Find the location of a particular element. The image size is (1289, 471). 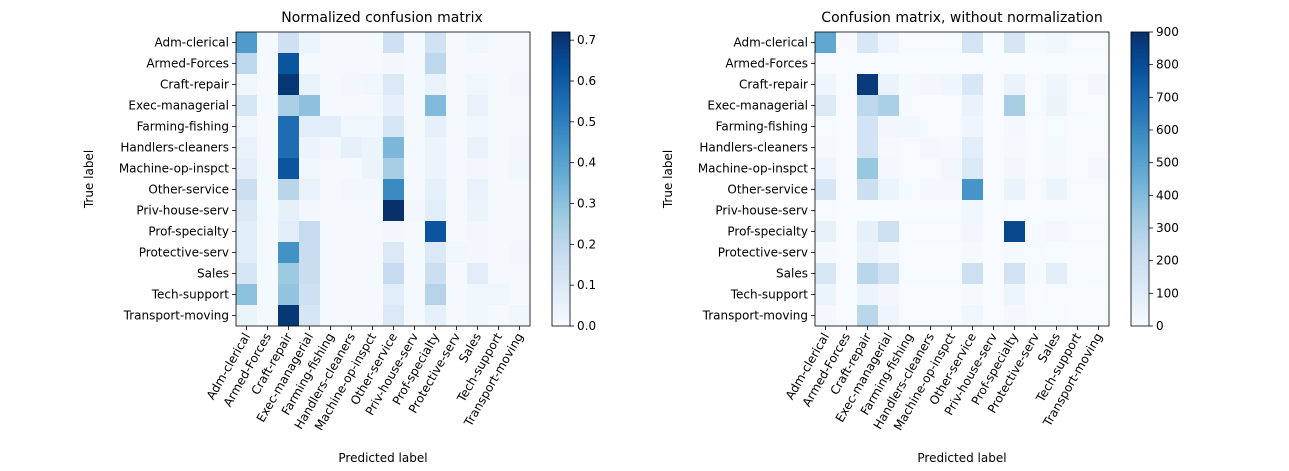

y-tick-label: Tech-support is located at coordinates (190, 295).